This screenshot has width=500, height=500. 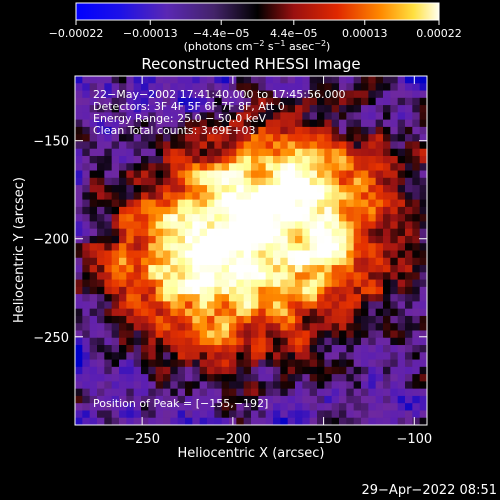 What do you see at coordinates (19, 250) in the screenshot?
I see `y-axis-label: Heliocentric Y (arcsec)` at bounding box center [19, 250].